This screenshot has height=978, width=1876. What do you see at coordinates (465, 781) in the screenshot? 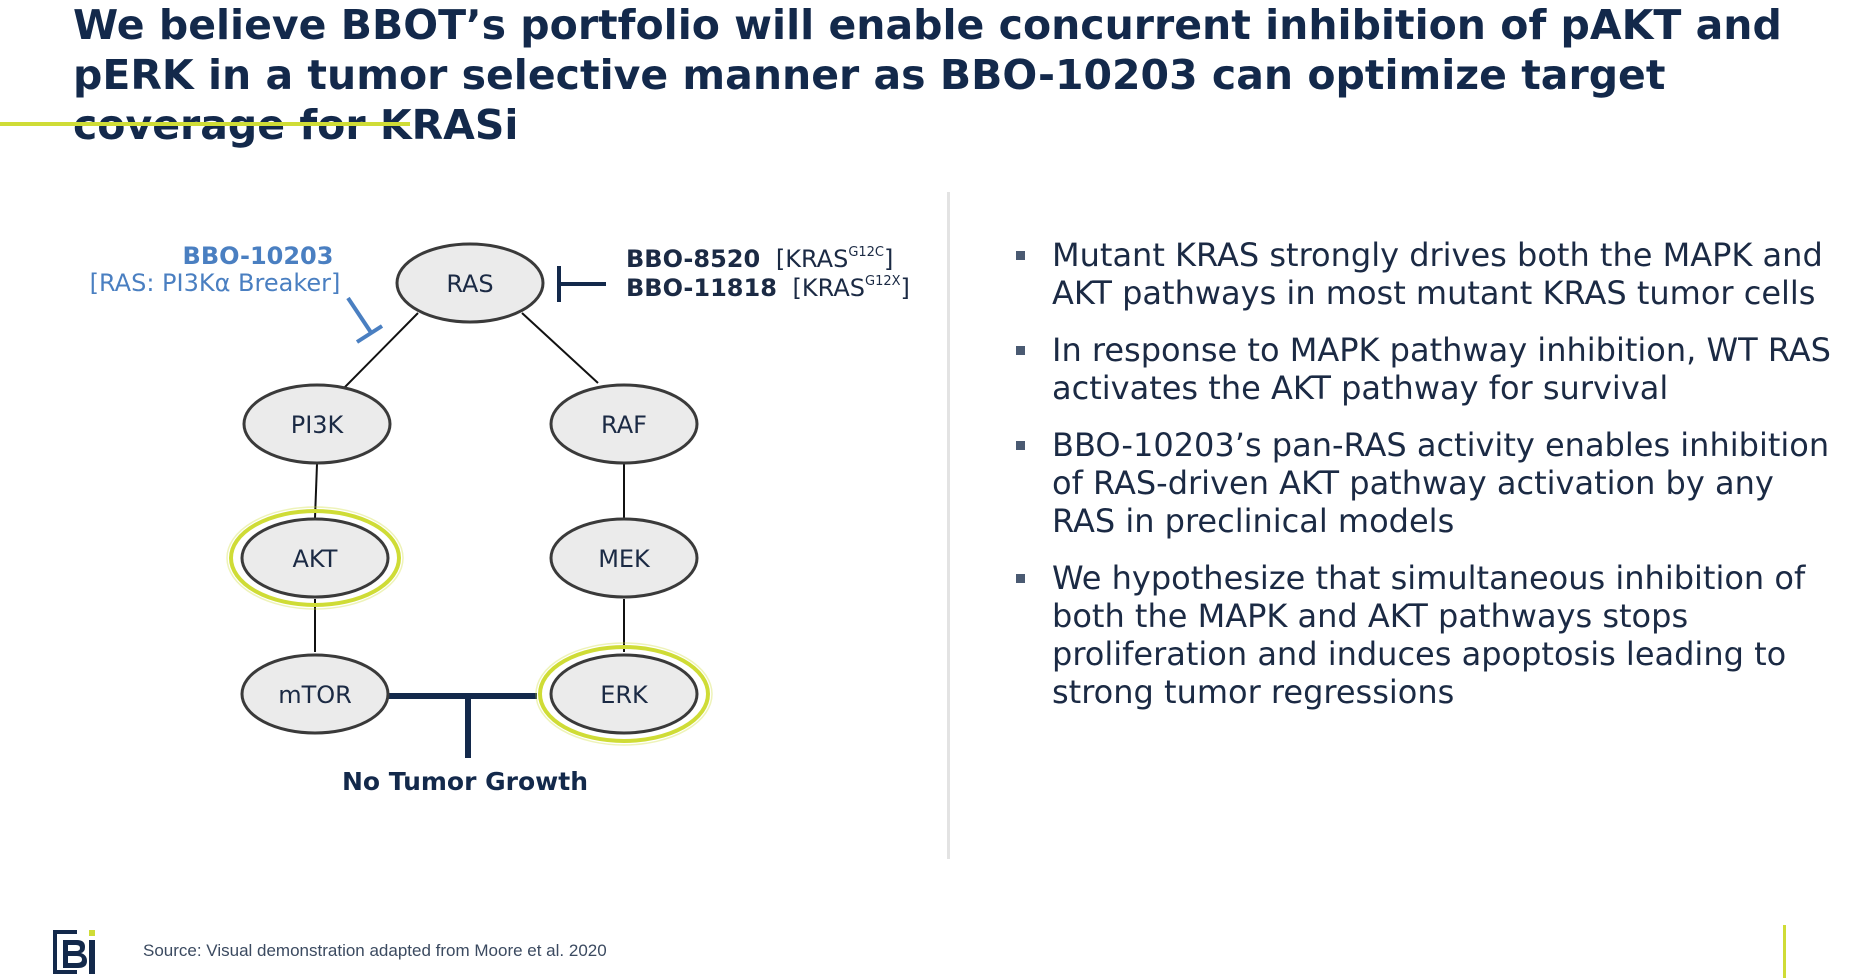
I see `outcome-label: No Tumor Growth` at bounding box center [465, 781].